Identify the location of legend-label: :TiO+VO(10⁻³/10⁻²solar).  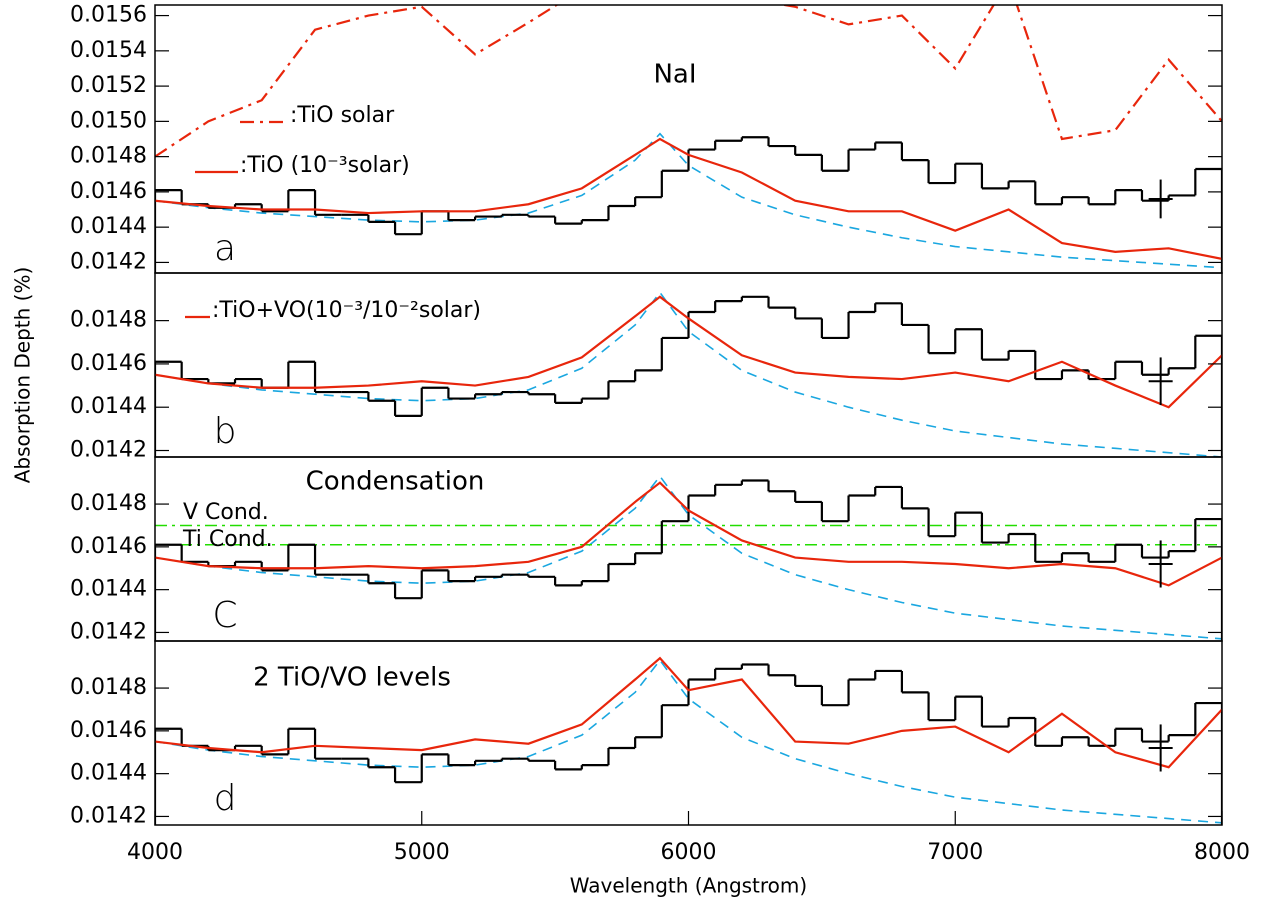
(346, 310).